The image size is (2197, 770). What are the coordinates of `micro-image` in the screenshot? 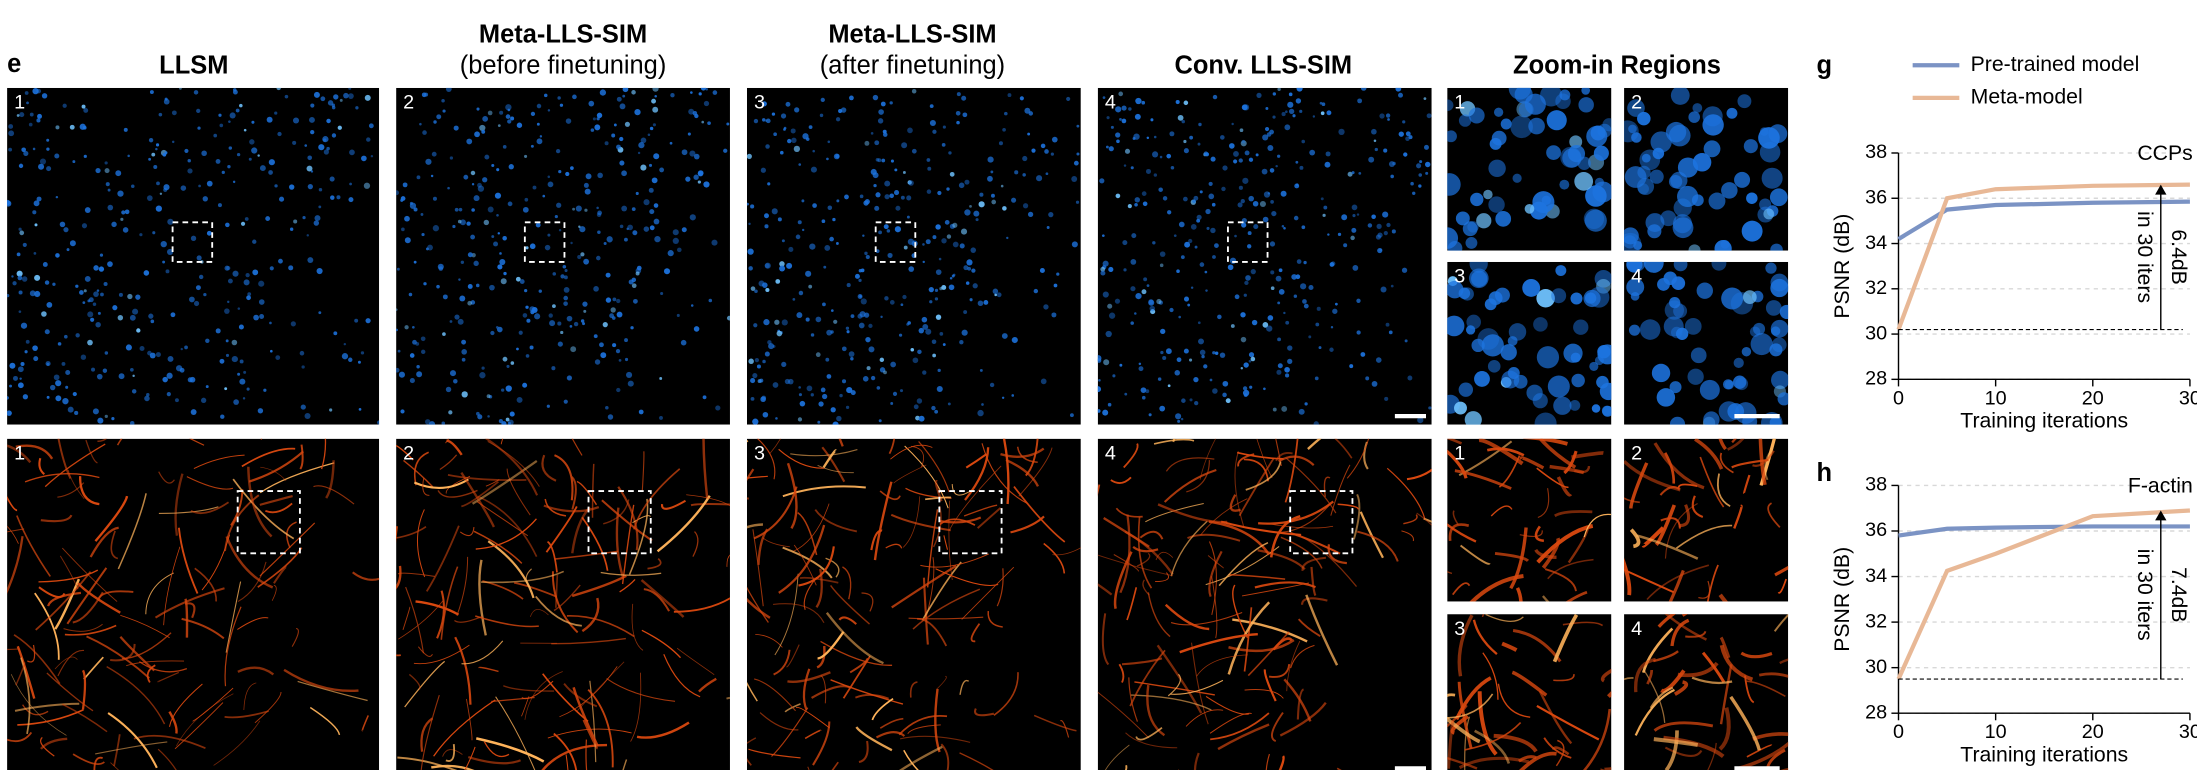 It's located at (1706, 520).